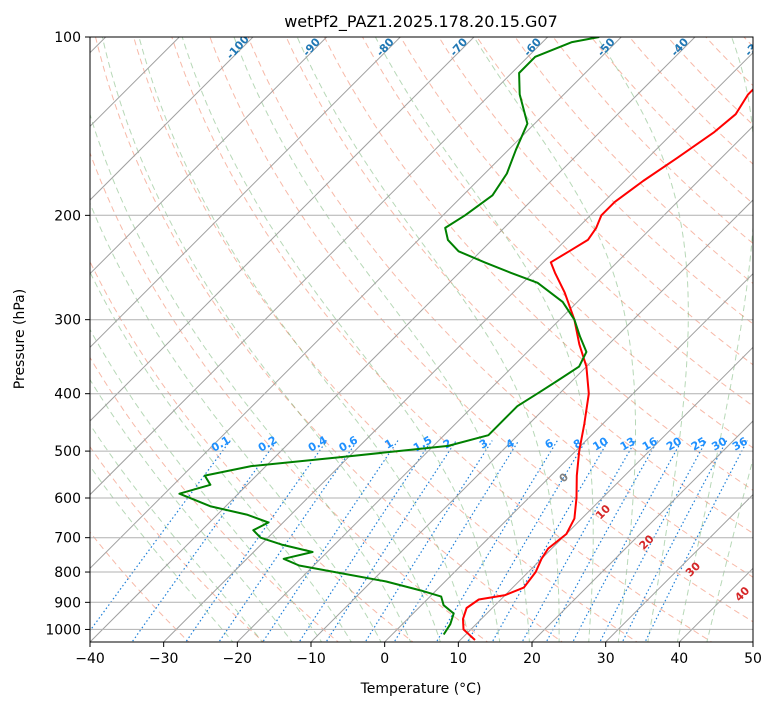 This screenshot has width=775, height=708. What do you see at coordinates (67, 452) in the screenshot?
I see `y-tick-label: 500` at bounding box center [67, 452].